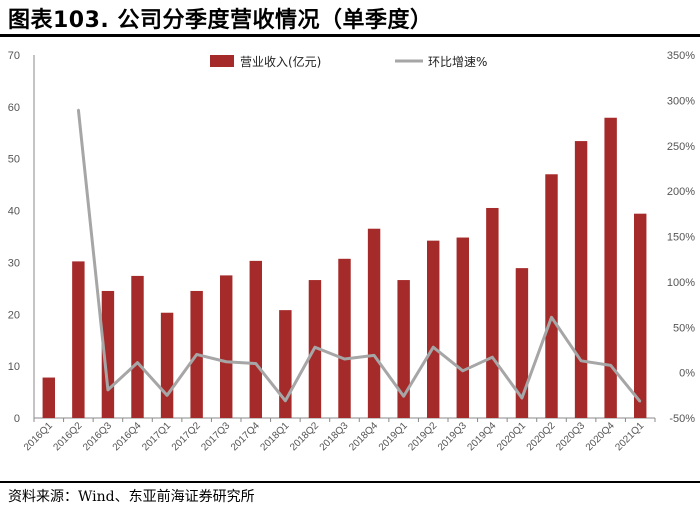 The width and height of the screenshot is (700, 508). I want to click on title-rule, so click(350, 35).